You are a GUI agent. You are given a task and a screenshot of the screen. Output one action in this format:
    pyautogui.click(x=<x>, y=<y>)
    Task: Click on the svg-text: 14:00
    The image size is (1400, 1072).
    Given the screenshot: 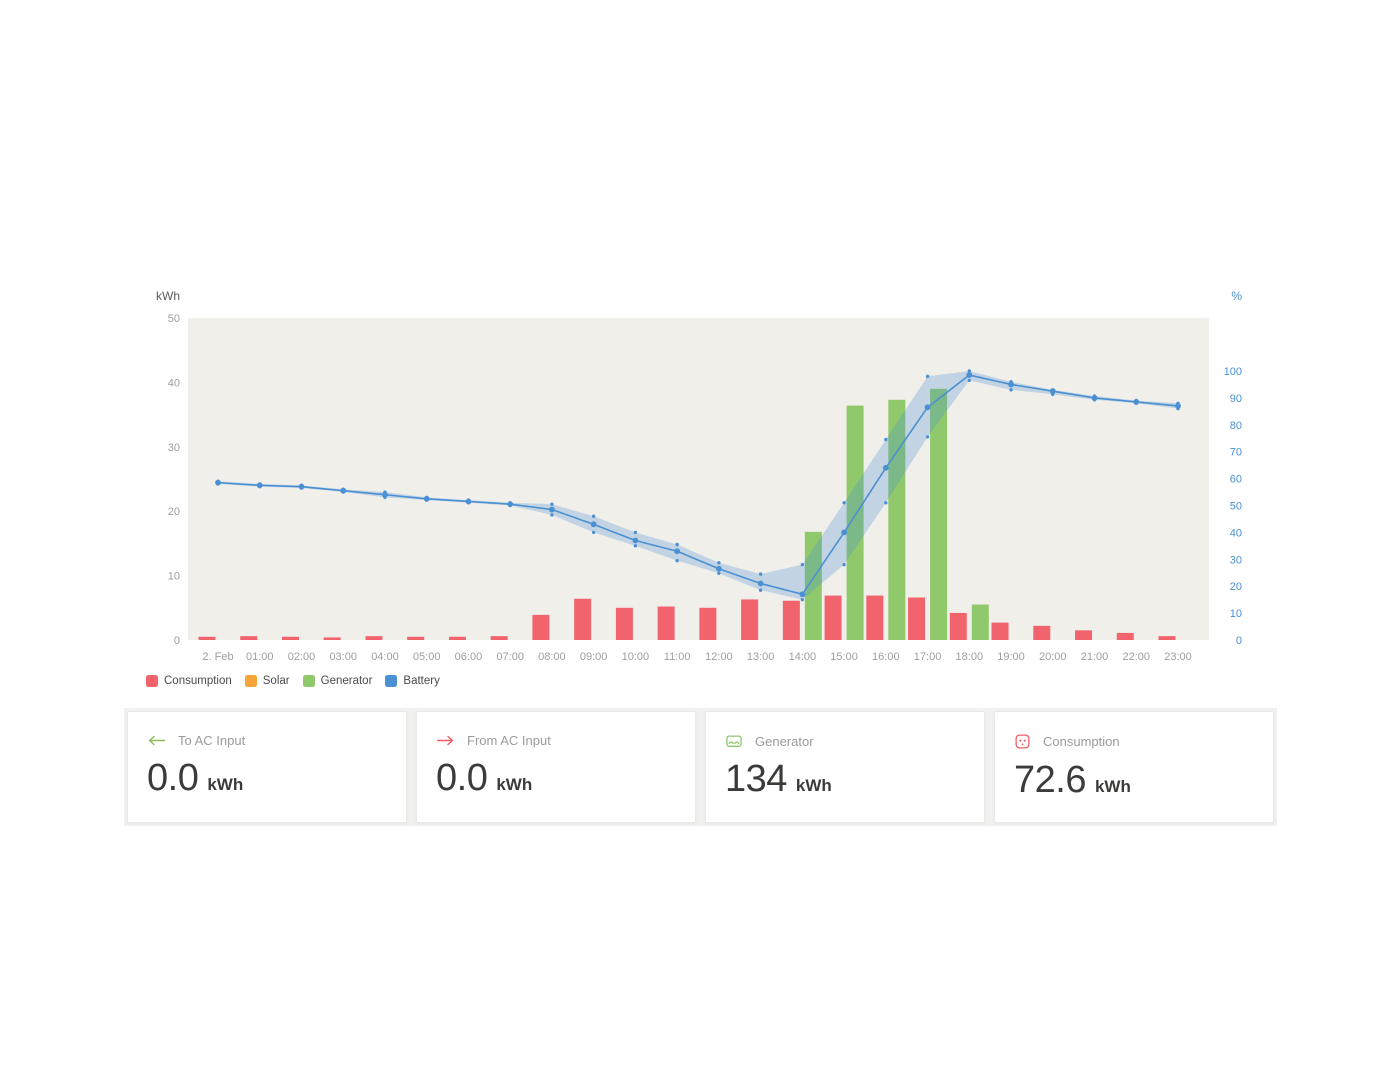 What is the action you would take?
    pyautogui.click(x=803, y=657)
    